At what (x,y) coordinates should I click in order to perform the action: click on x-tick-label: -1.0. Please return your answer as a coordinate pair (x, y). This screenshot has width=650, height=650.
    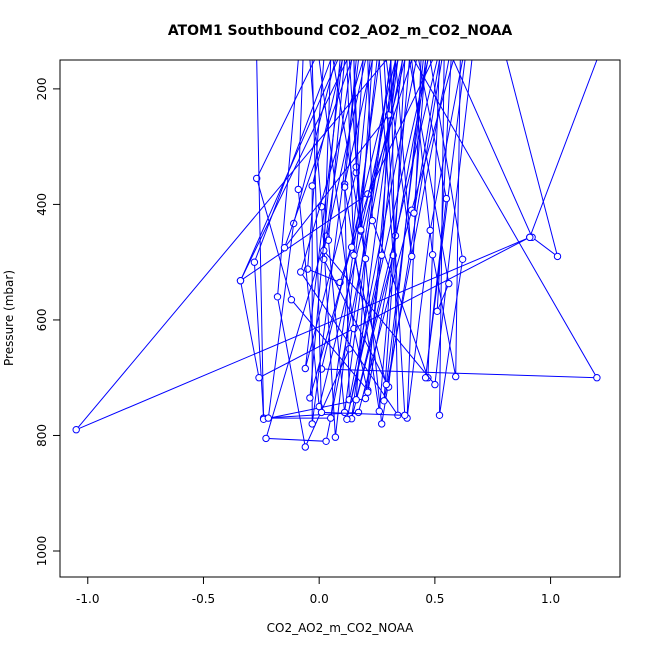
    Looking at the image, I should click on (87, 599).